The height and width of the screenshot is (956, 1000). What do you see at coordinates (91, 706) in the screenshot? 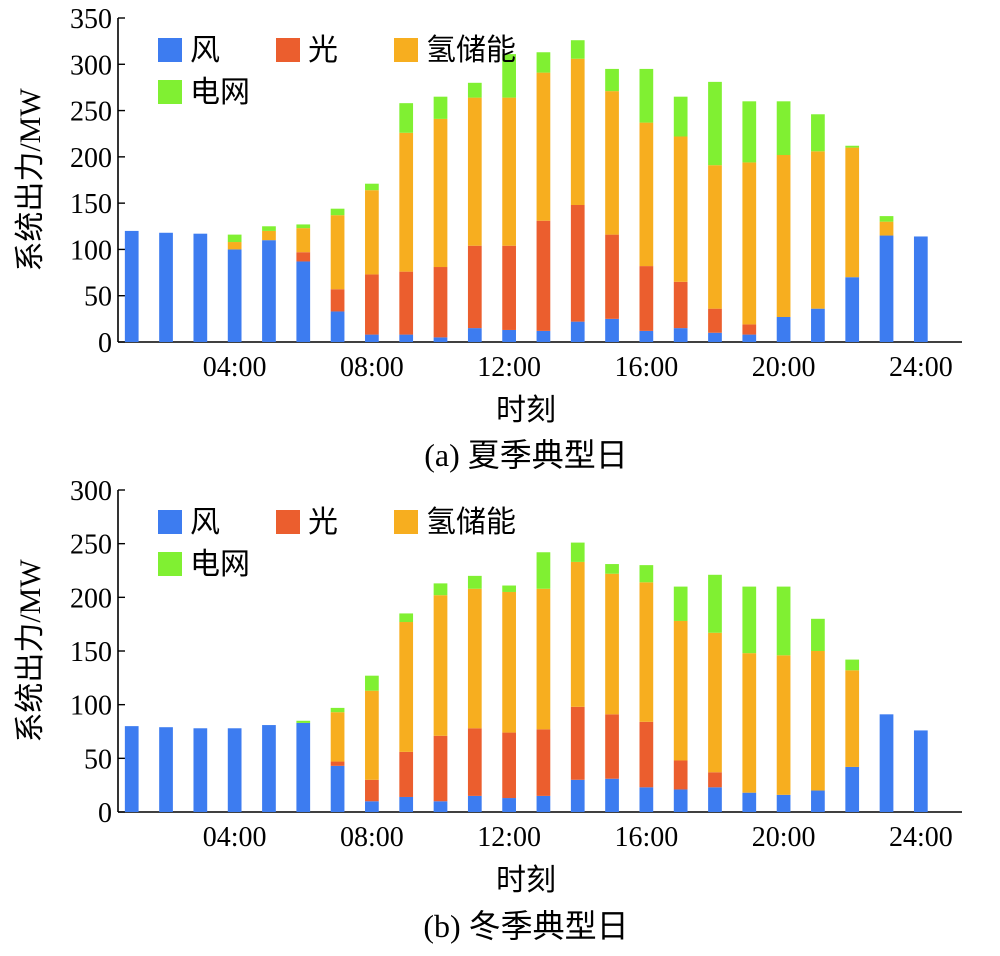
I see `y-tick-label: 100` at bounding box center [91, 706].